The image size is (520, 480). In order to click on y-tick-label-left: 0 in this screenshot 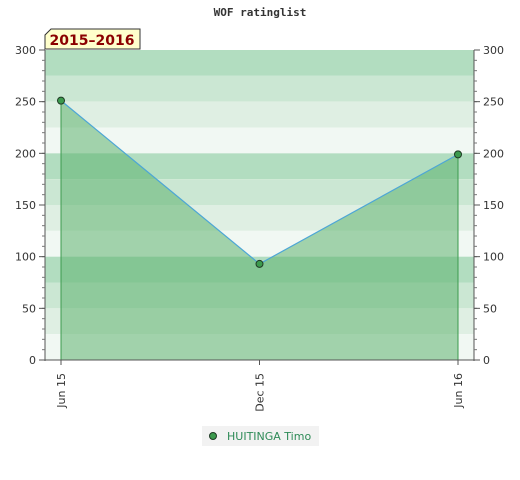, I will do `click(32, 360)`.